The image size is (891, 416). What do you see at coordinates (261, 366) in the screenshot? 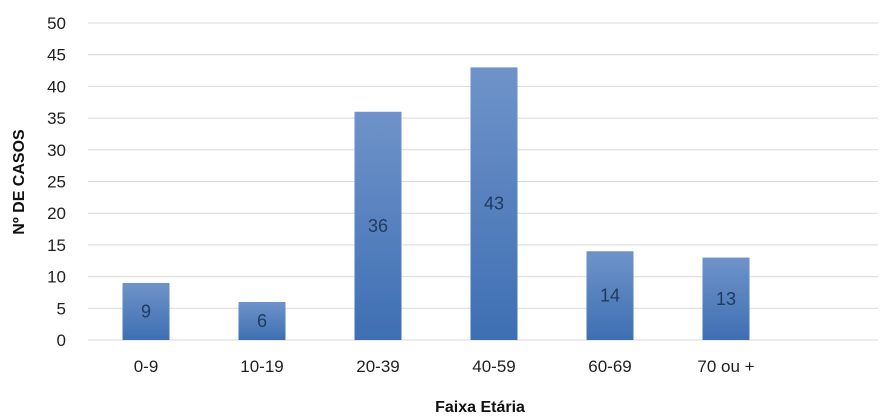
I see `x-tick-label: 10-19` at bounding box center [261, 366].